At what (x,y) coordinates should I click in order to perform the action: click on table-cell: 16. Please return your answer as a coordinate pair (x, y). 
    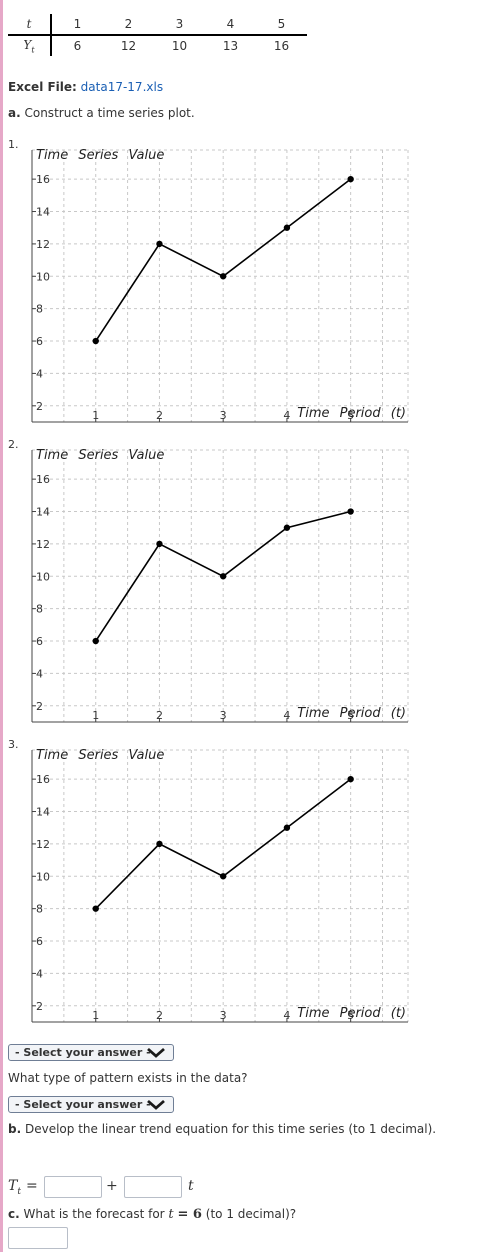
    Looking at the image, I should click on (281, 46).